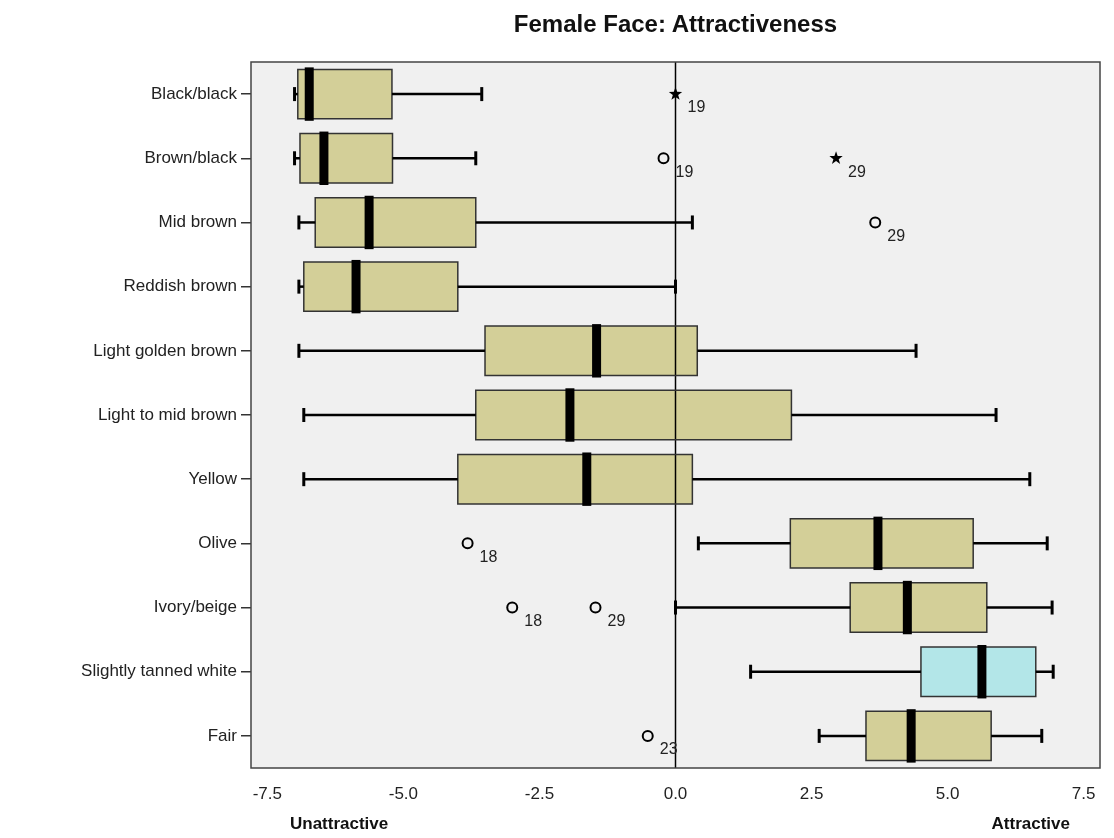 The image size is (1114, 838). I want to click on text: Attractive, so click(1030, 824).